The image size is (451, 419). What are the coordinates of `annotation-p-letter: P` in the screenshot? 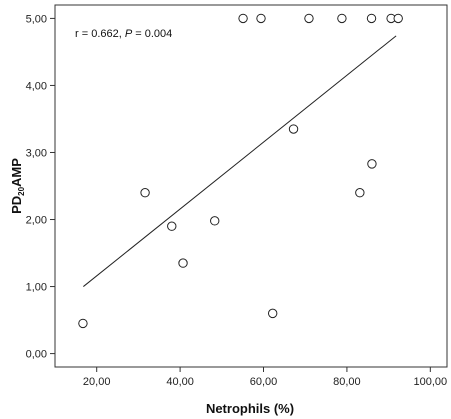 It's located at (129, 34).